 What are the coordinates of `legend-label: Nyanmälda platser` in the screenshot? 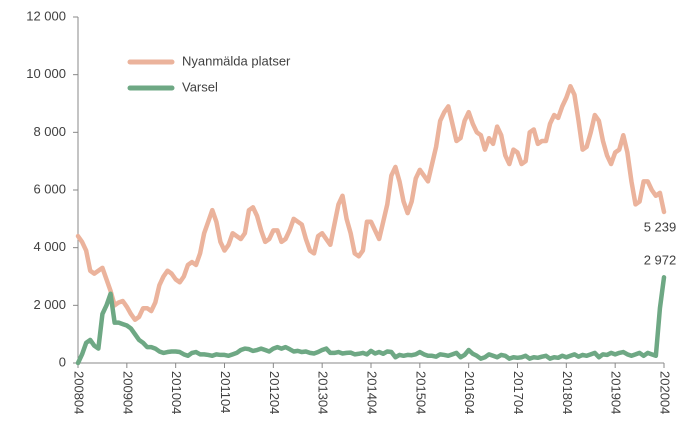 It's located at (236, 60).